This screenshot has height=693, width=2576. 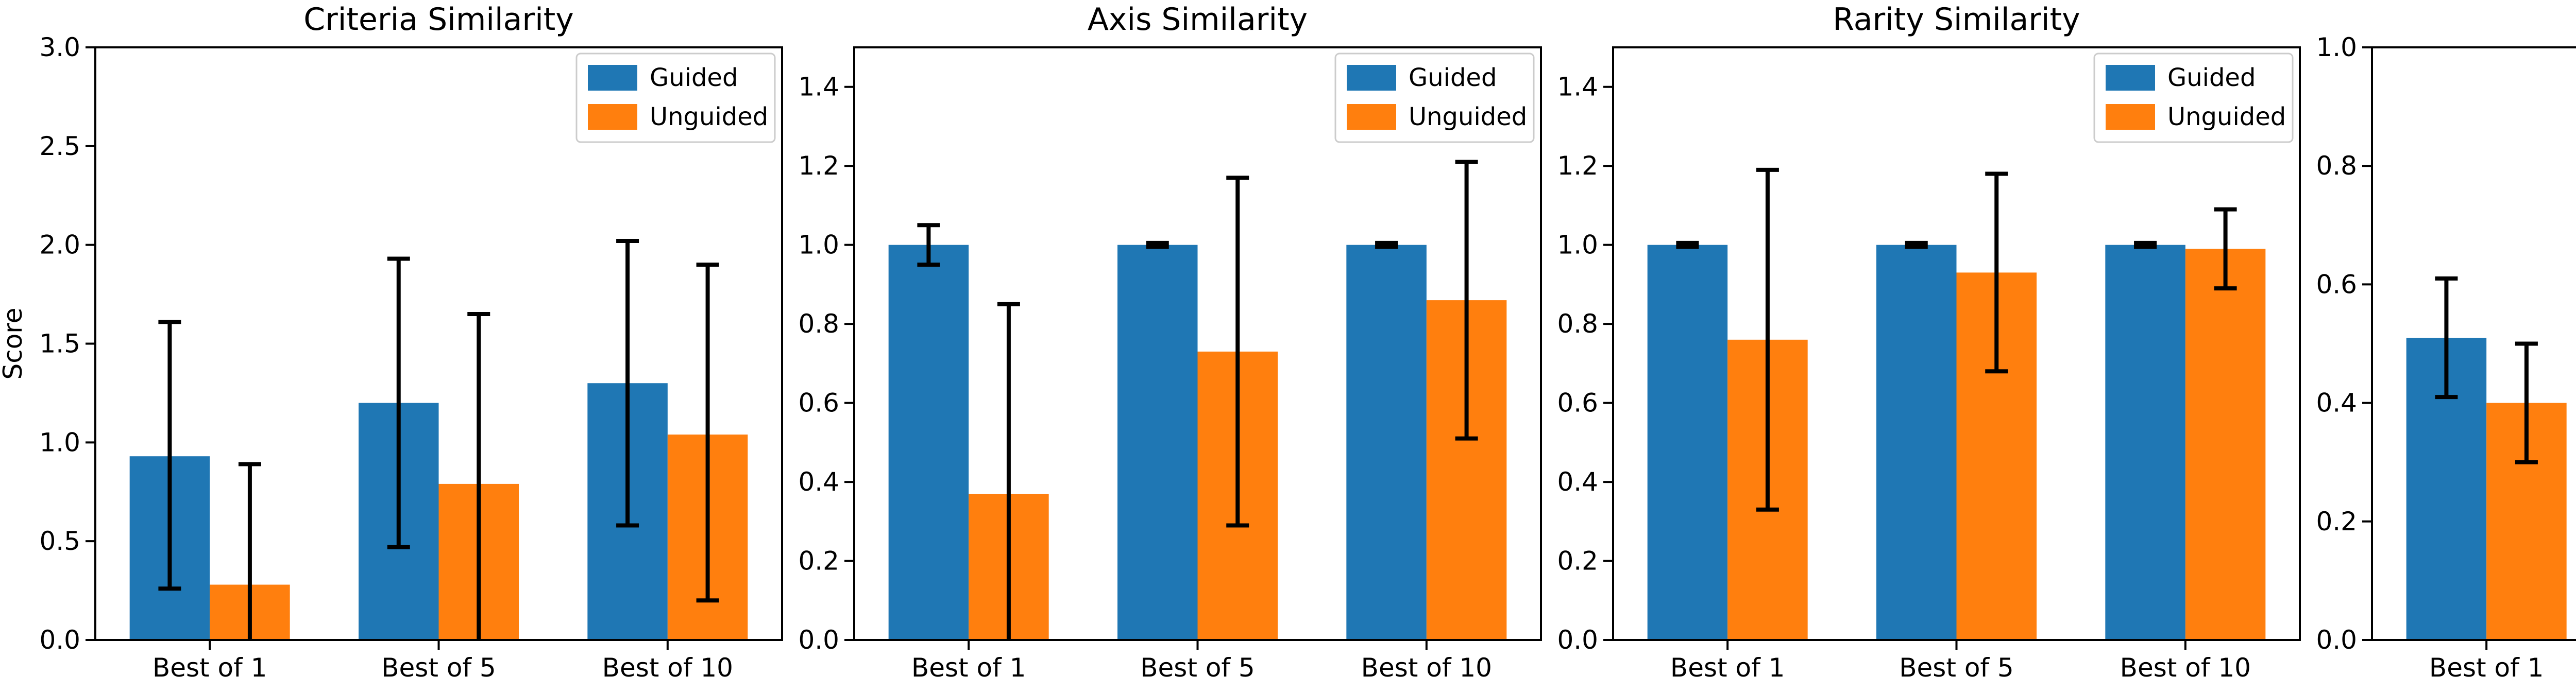 I want to click on y-axis-label: Score, so click(x=14, y=343).